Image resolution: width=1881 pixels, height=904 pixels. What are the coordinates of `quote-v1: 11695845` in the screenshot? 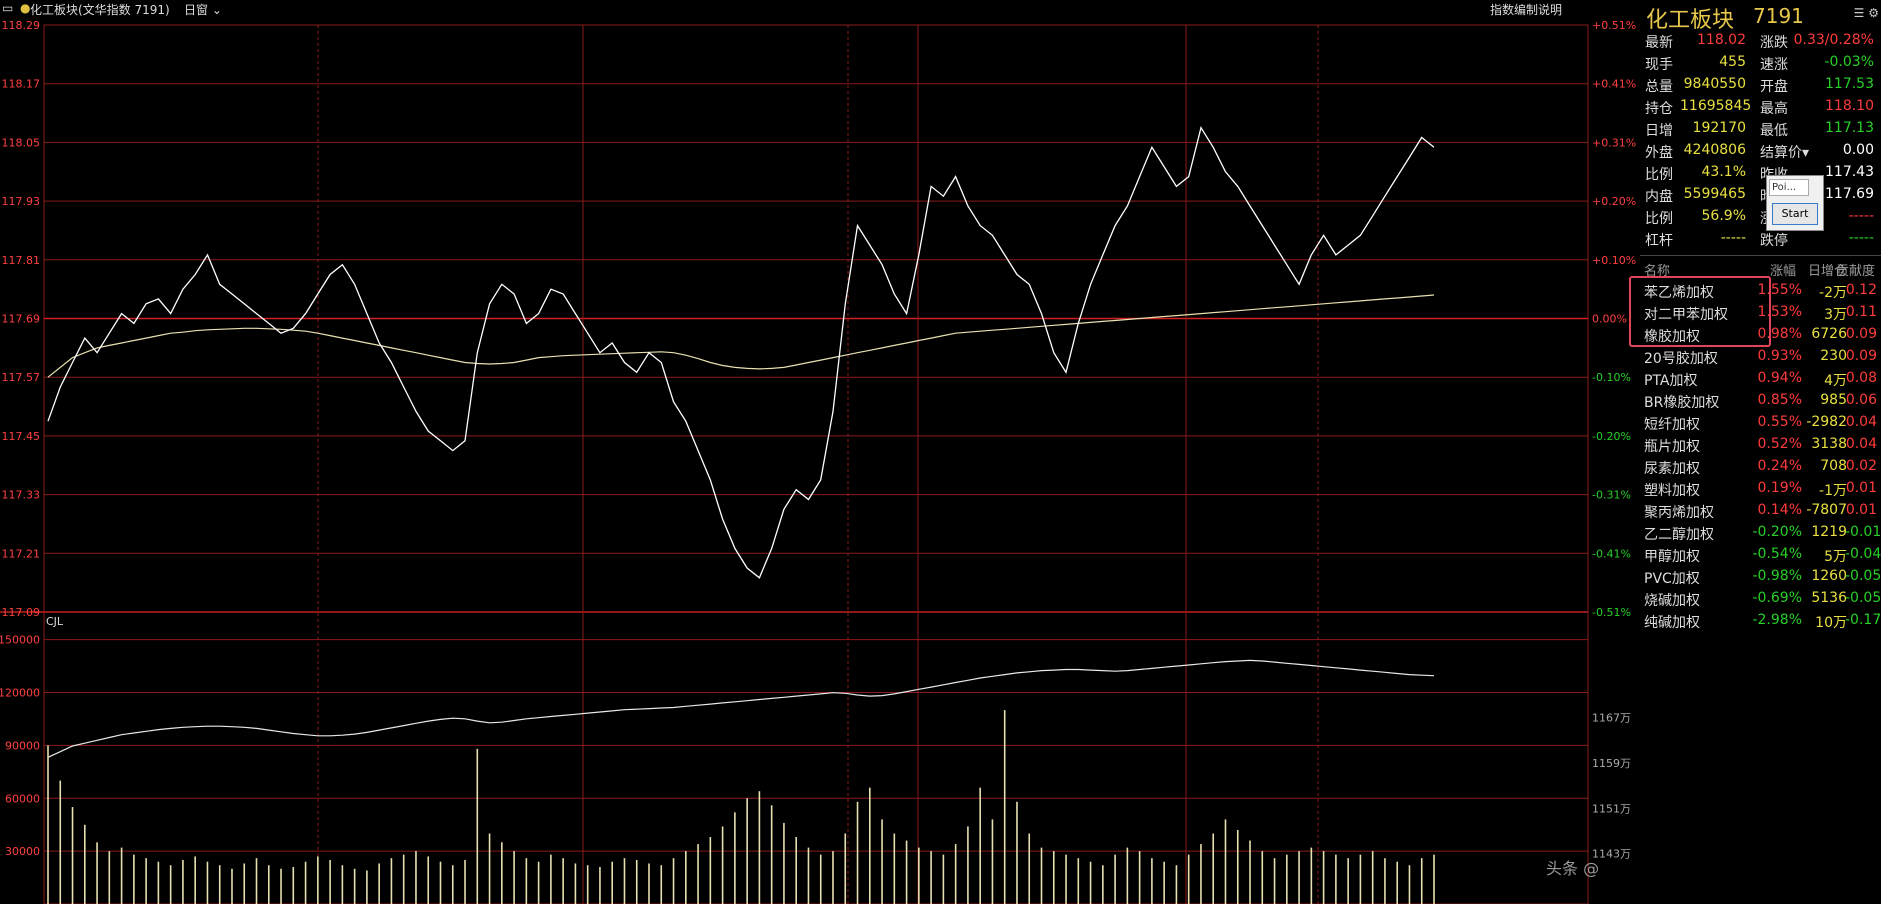 It's located at (1716, 106).